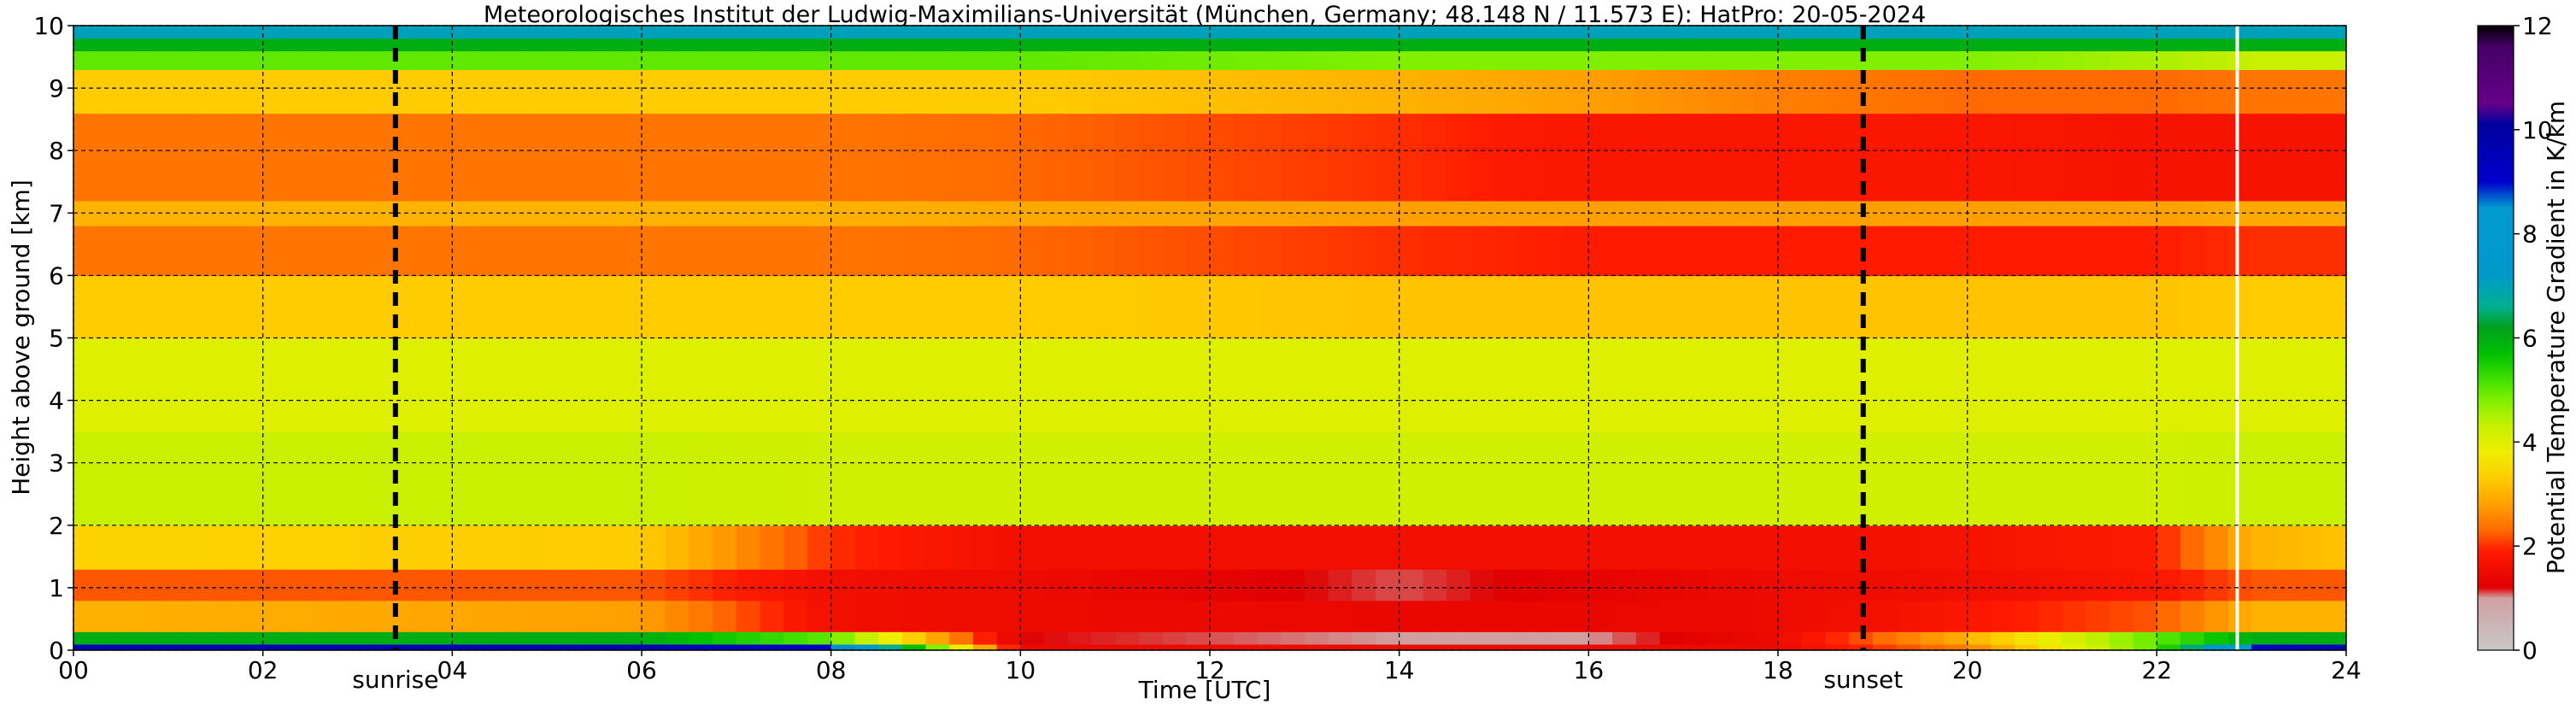 The image size is (2576, 704). Describe the element at coordinates (1209, 670) in the screenshot. I see `x-tick-label: 12` at that location.